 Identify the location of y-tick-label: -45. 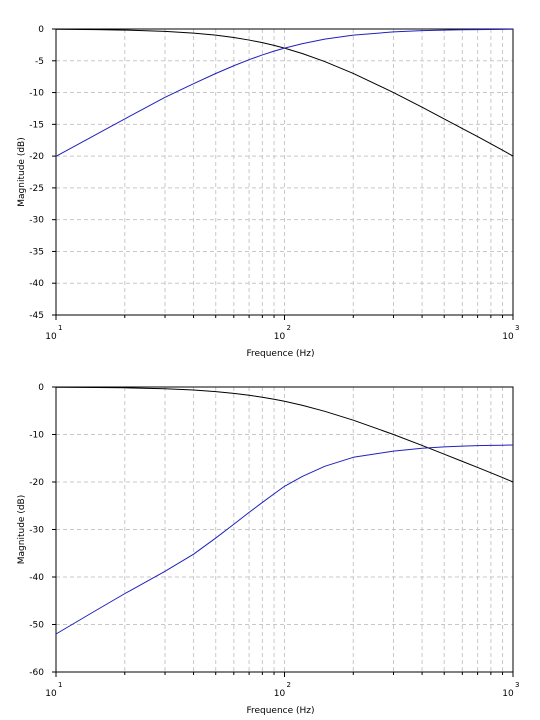
(36, 316).